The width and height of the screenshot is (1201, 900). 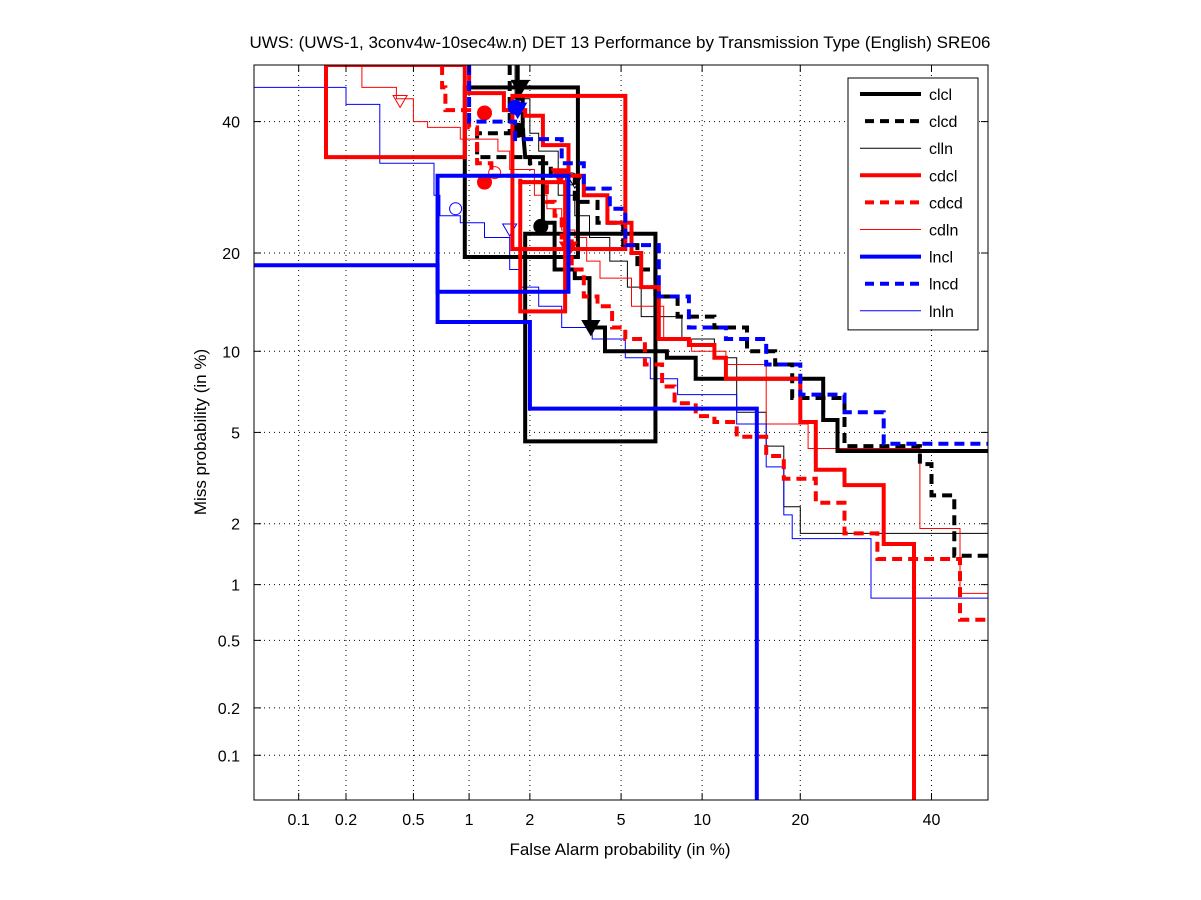 What do you see at coordinates (940, 95) in the screenshot?
I see `legend-label: clcl` at bounding box center [940, 95].